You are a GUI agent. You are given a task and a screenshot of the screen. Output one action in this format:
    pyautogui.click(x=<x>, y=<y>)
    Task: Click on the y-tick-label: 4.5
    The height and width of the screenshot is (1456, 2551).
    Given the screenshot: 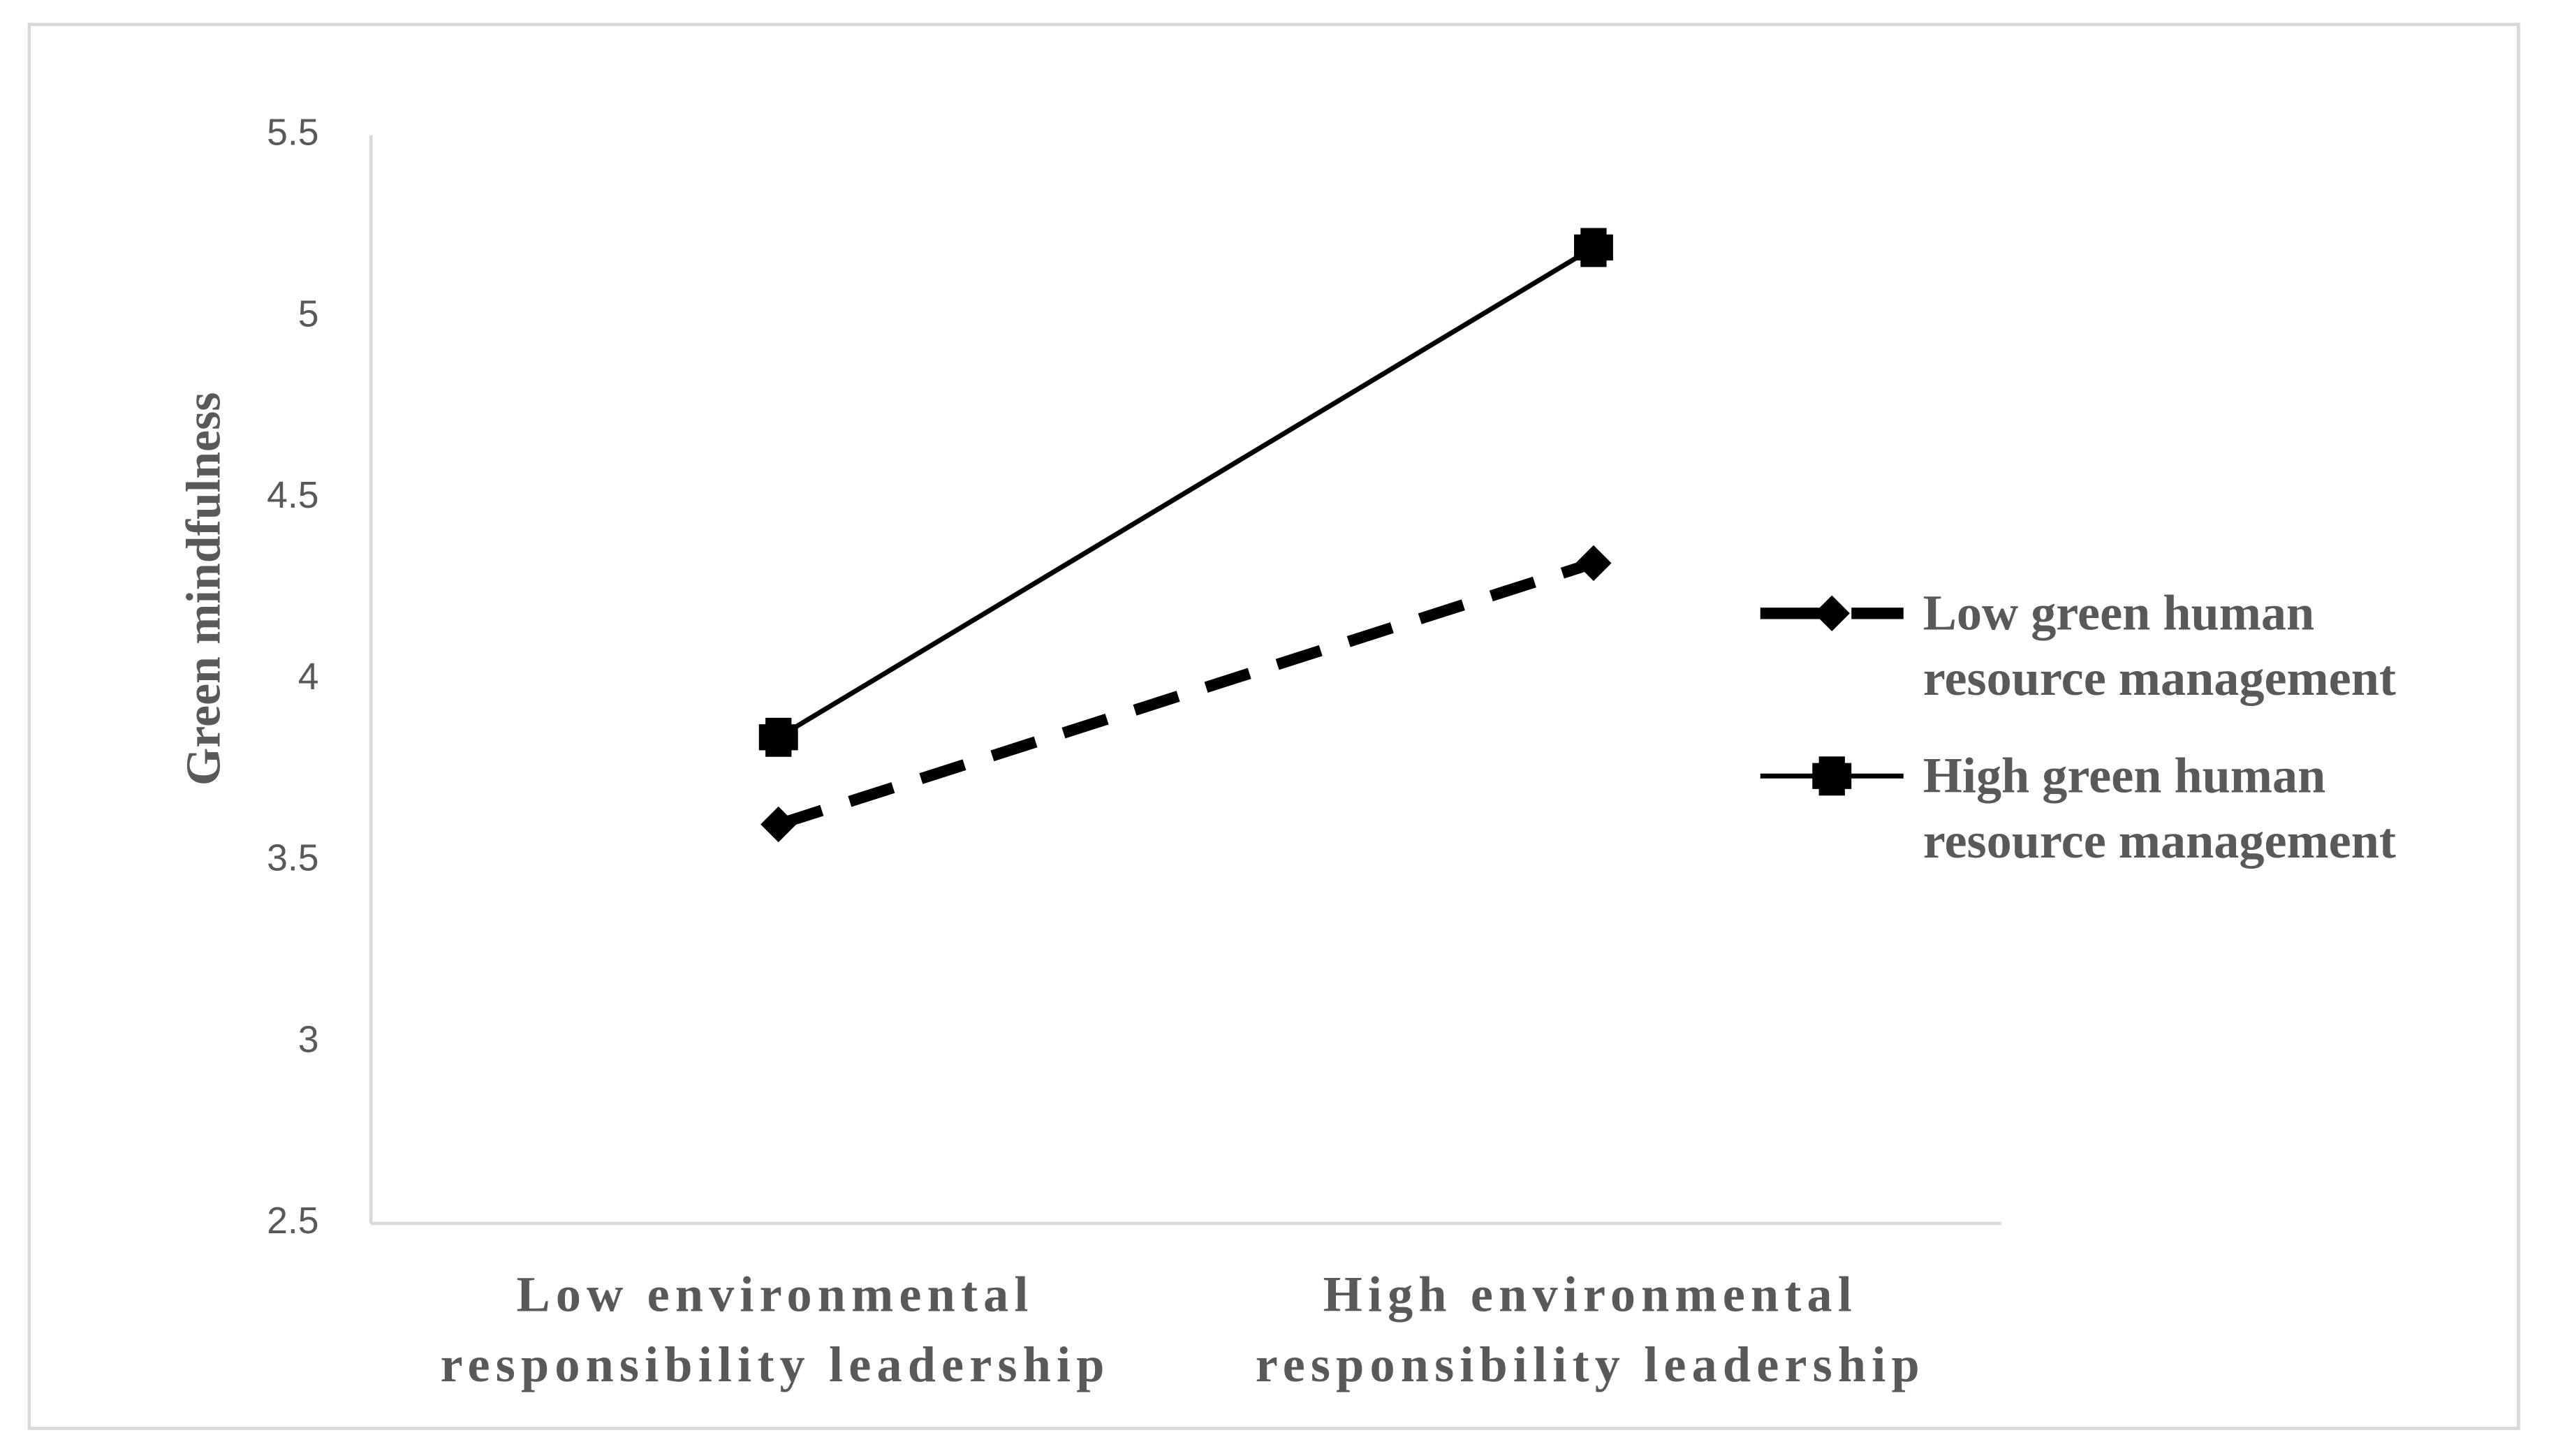 What is the action you would take?
    pyautogui.click(x=293, y=495)
    